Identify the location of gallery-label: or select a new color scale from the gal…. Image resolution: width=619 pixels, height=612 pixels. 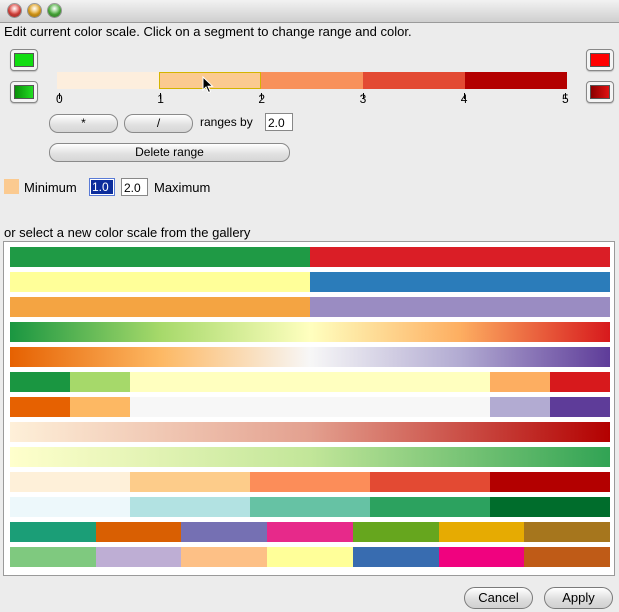
(127, 232).